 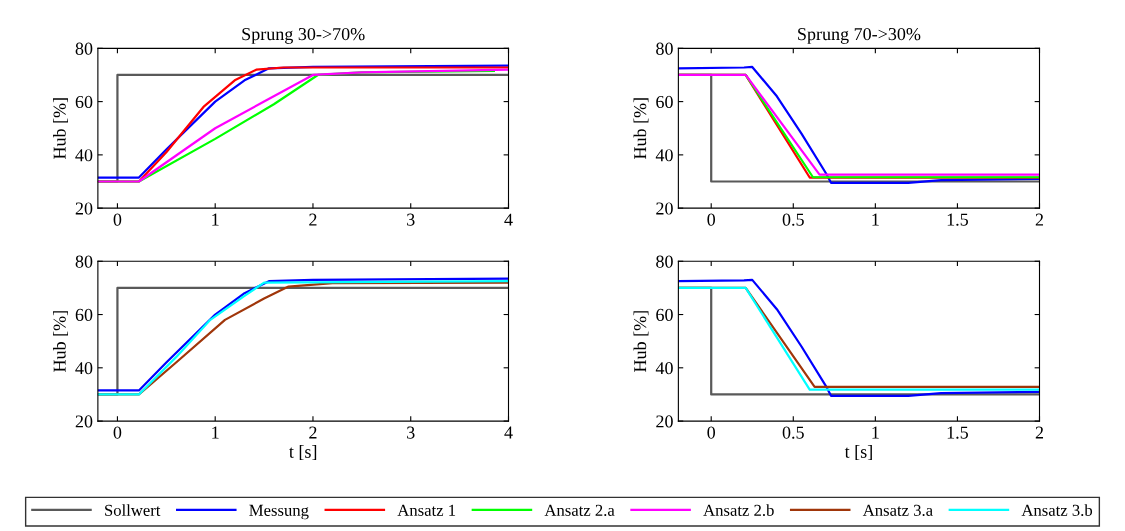 I want to click on legend-label: Ansatz 2.a, so click(x=579, y=510).